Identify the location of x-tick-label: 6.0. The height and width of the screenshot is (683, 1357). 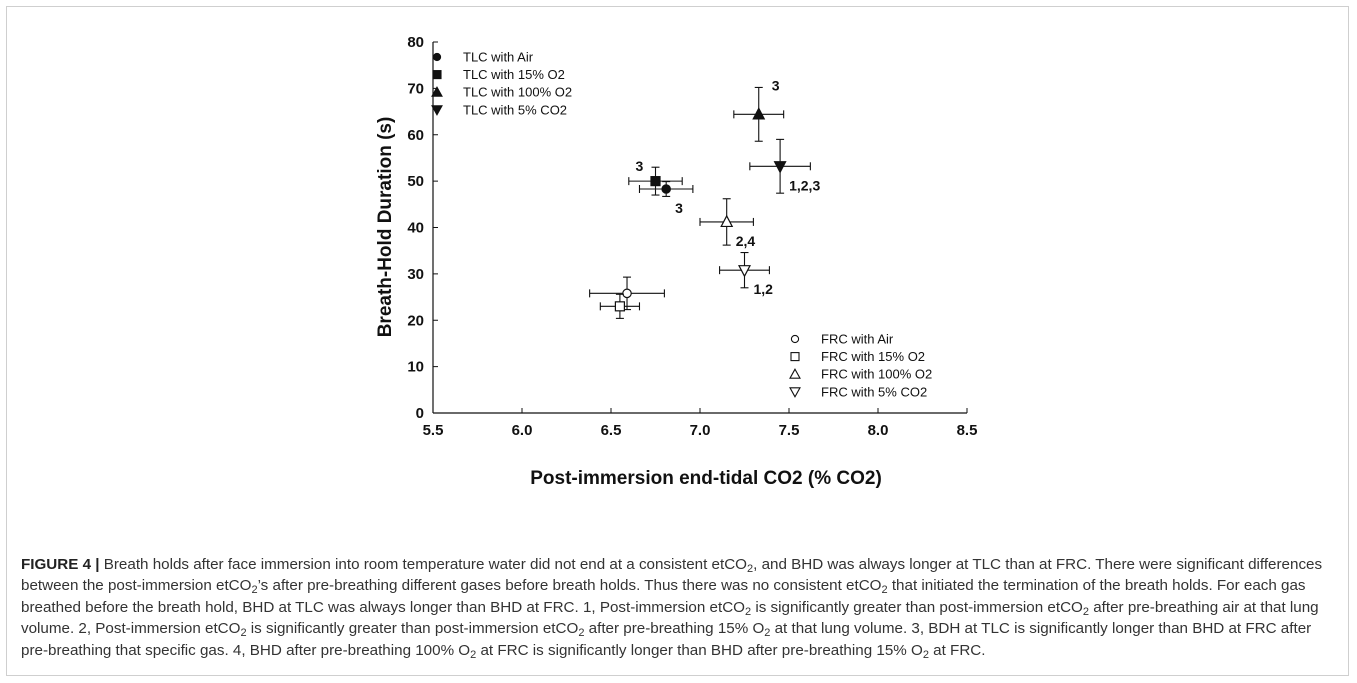
(522, 430).